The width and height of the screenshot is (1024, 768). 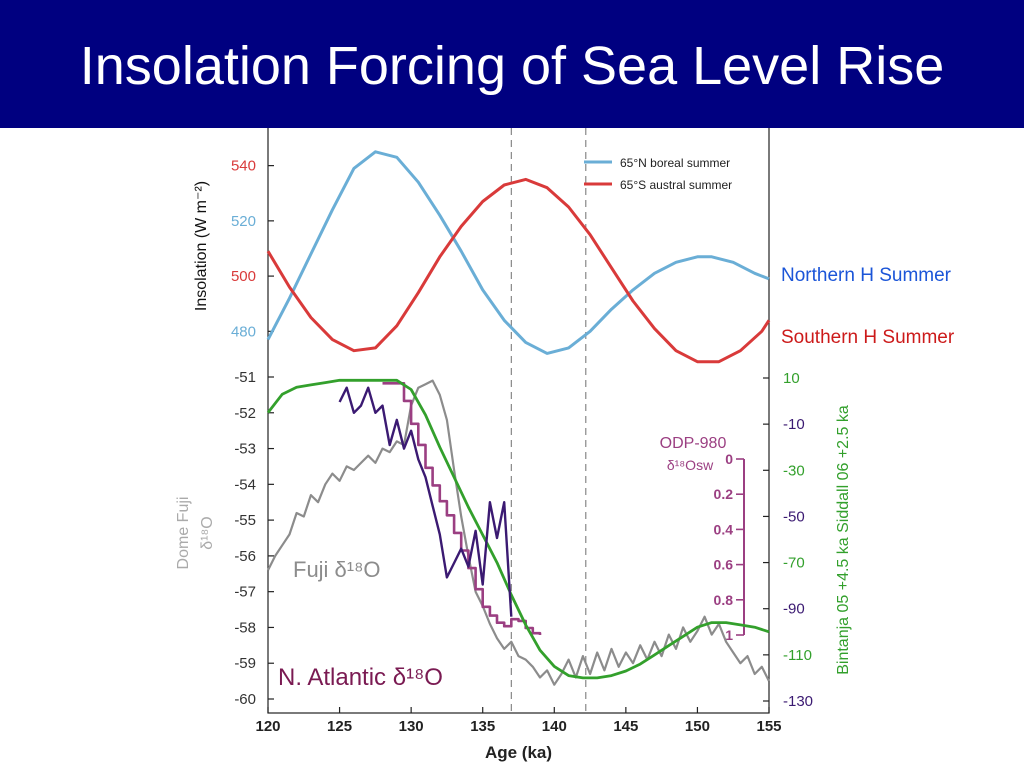 I want to click on legend-label-1: 65°S austral summer, so click(x=676, y=185).